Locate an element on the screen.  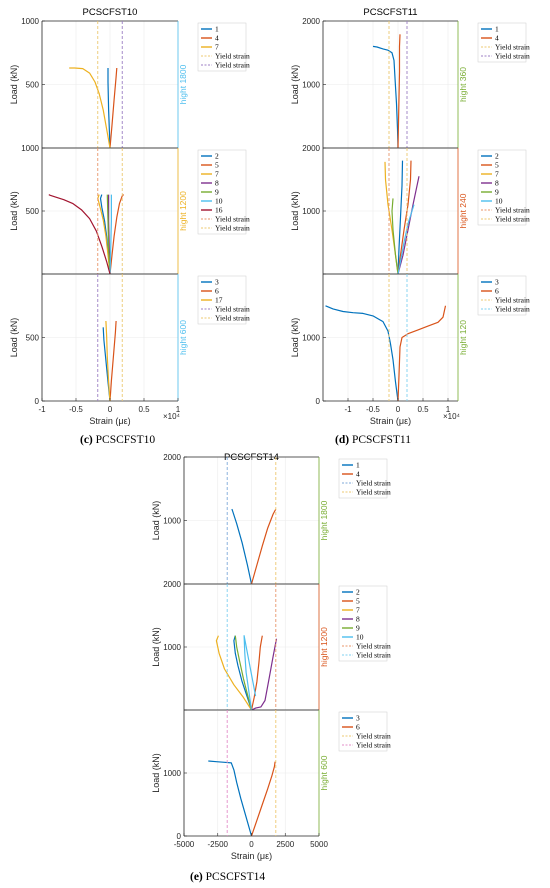
caption-d-name: PCSCFST11 is located at coordinates (380, 440).